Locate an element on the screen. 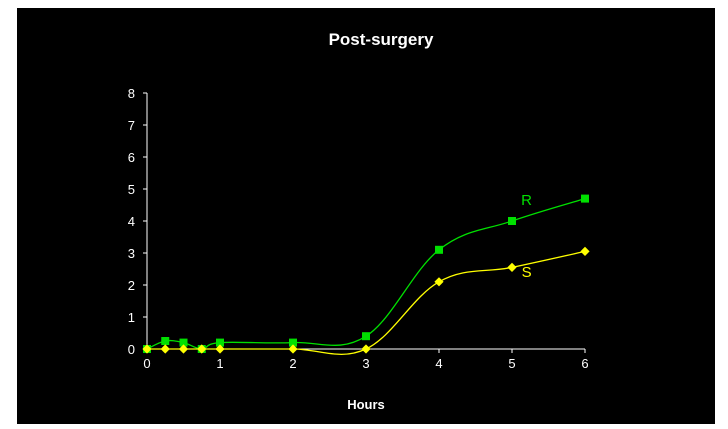 The image size is (728, 429). x-tick-label: 4 is located at coordinates (438, 363).